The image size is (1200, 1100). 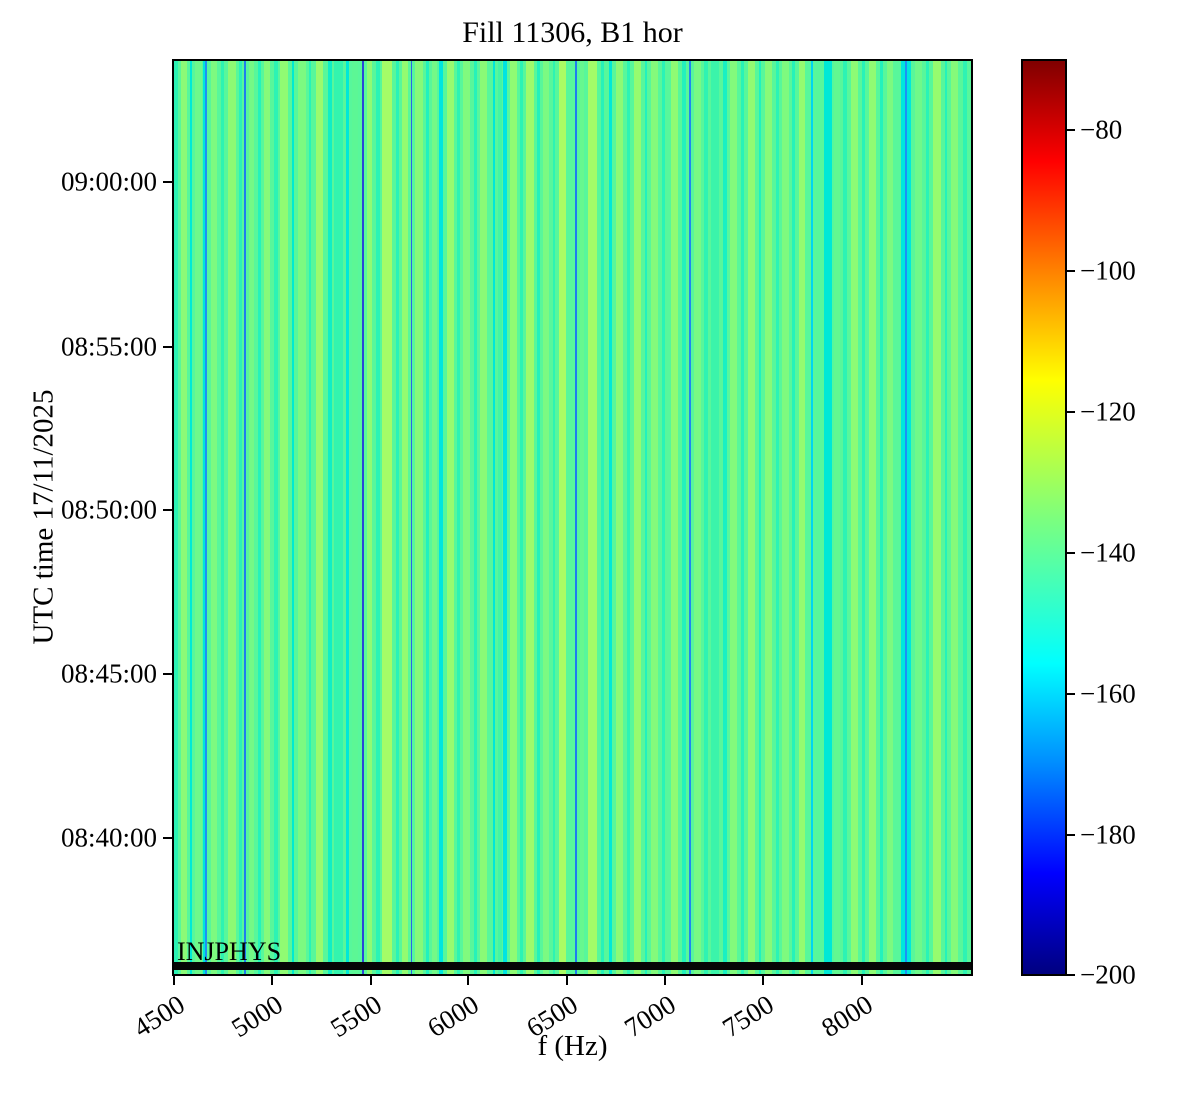 I want to click on colorbar-tick-label: −160, so click(x=1108, y=693).